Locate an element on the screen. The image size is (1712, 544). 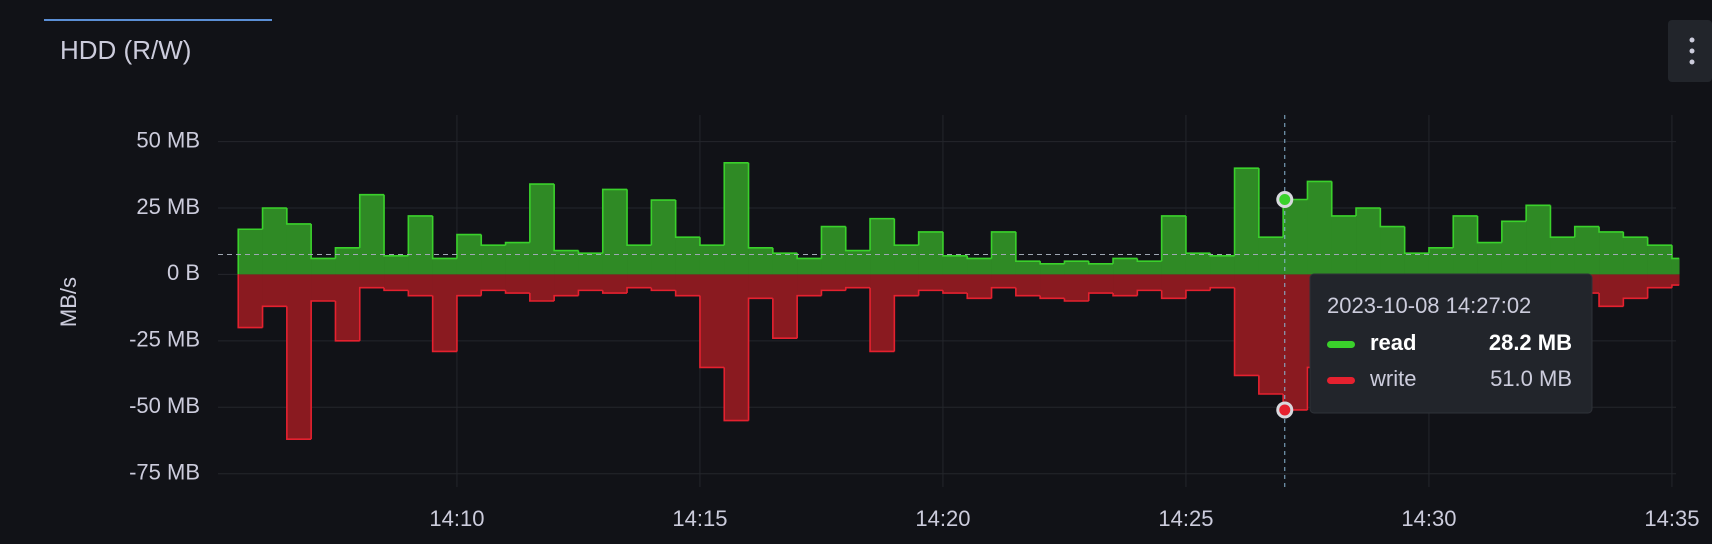
y-tick-label: 25 MB is located at coordinates (168, 206).